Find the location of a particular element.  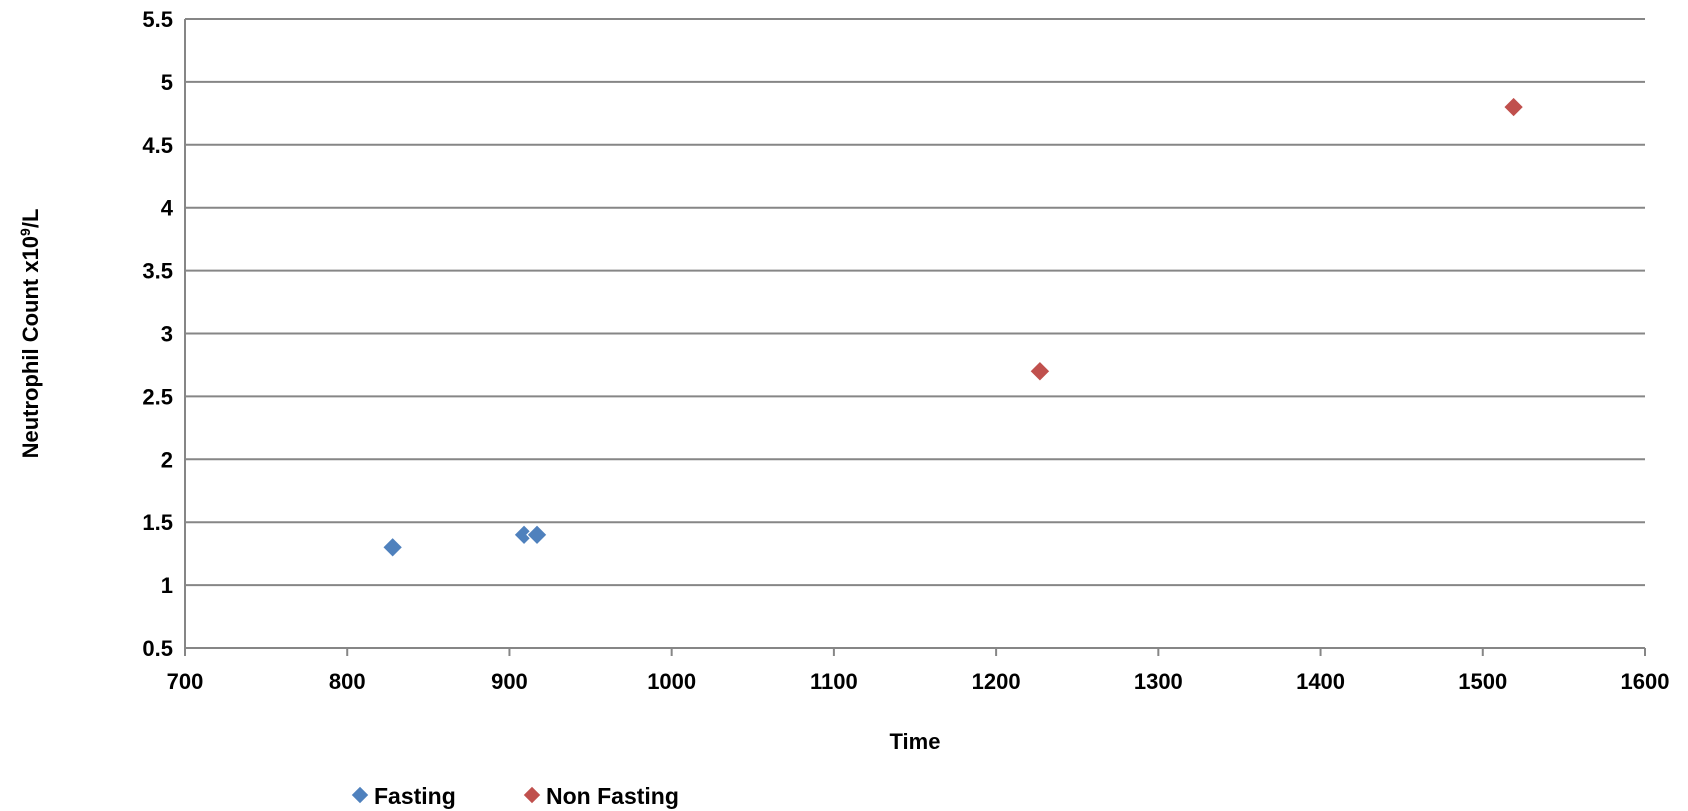

legend-item-non-fasting: Non Fasting is located at coordinates (600, 796).